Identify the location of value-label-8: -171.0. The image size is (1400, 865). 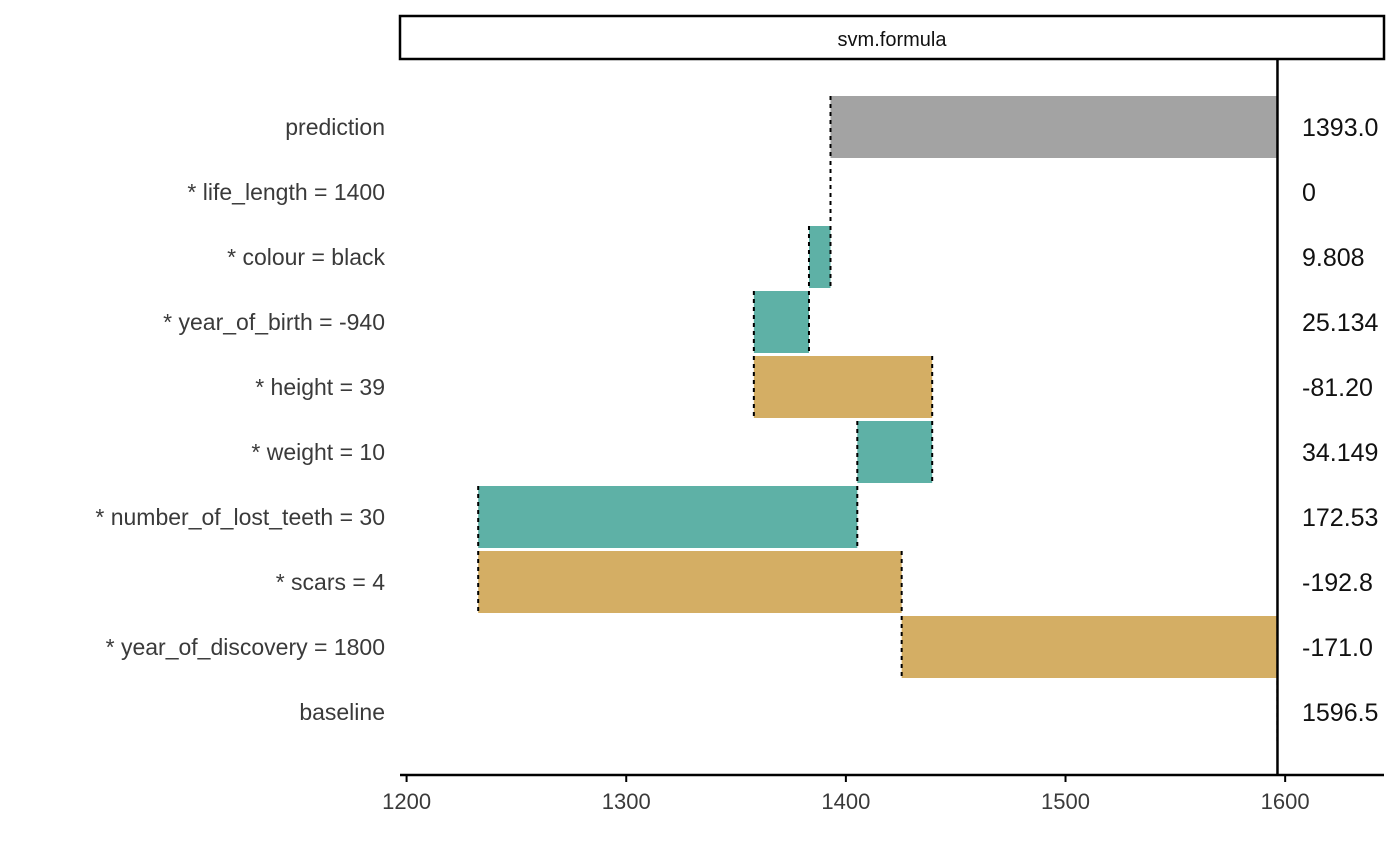
(1337, 648).